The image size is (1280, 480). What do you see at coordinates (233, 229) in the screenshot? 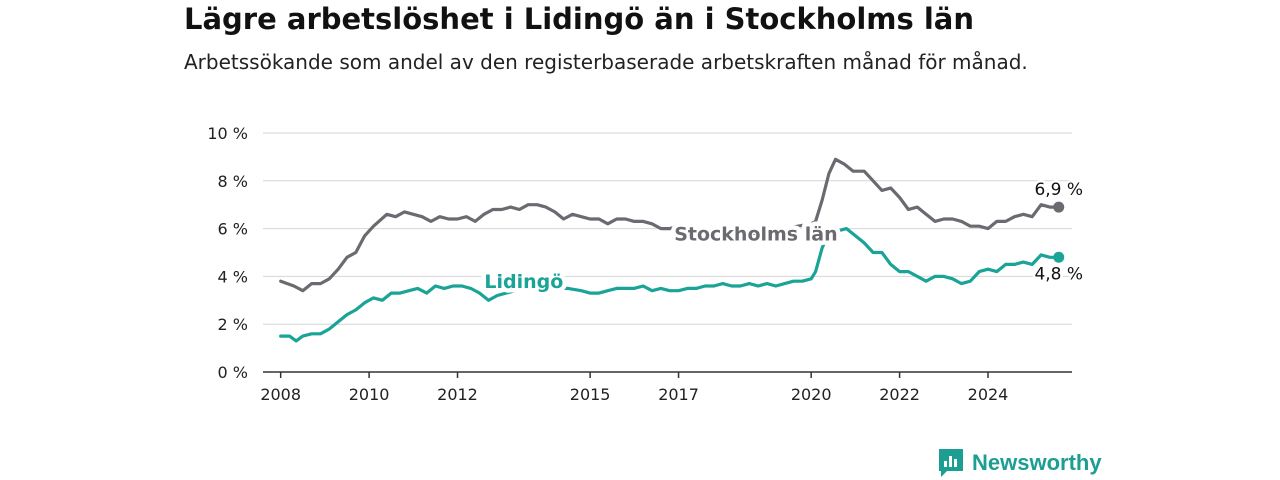
I see `y-tick-label: 6 %` at bounding box center [233, 229].